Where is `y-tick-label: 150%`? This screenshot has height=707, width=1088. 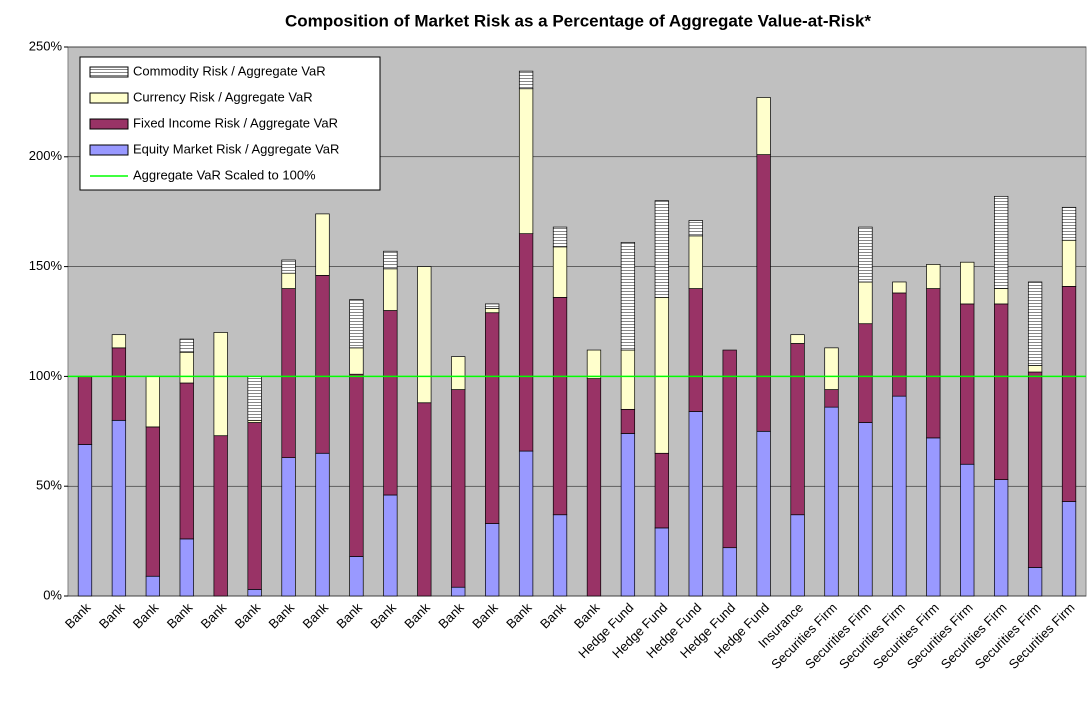 y-tick-label: 150% is located at coordinates (46, 265).